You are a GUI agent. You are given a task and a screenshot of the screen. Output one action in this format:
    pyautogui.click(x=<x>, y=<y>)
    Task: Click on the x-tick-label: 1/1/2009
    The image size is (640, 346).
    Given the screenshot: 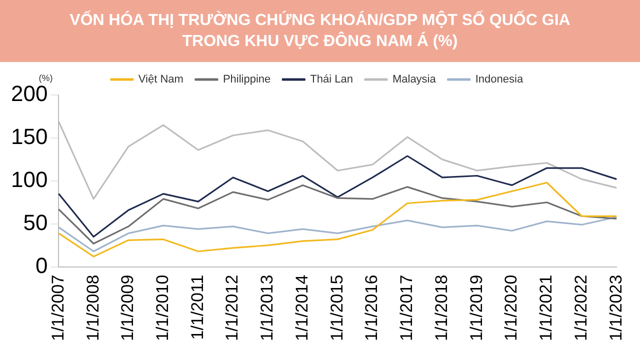 What is the action you would take?
    pyautogui.click(x=128, y=308)
    